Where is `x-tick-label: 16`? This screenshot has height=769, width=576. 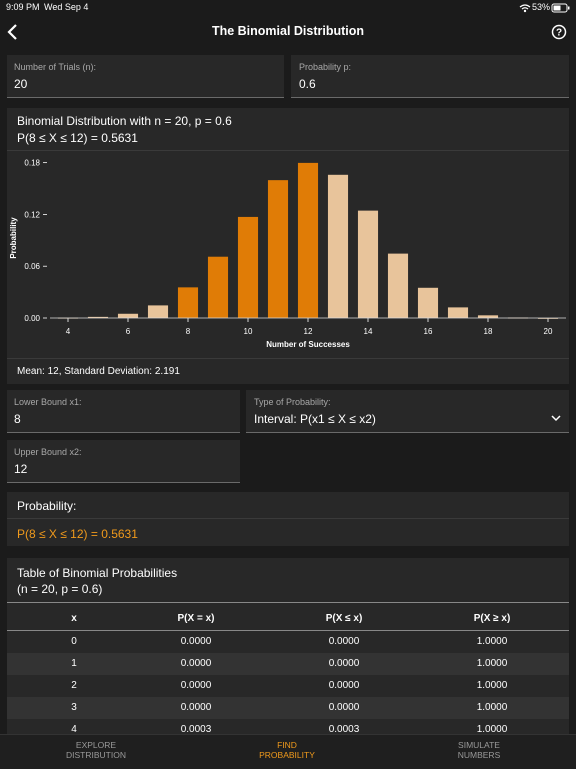 x-tick-label: 16 is located at coordinates (428, 331).